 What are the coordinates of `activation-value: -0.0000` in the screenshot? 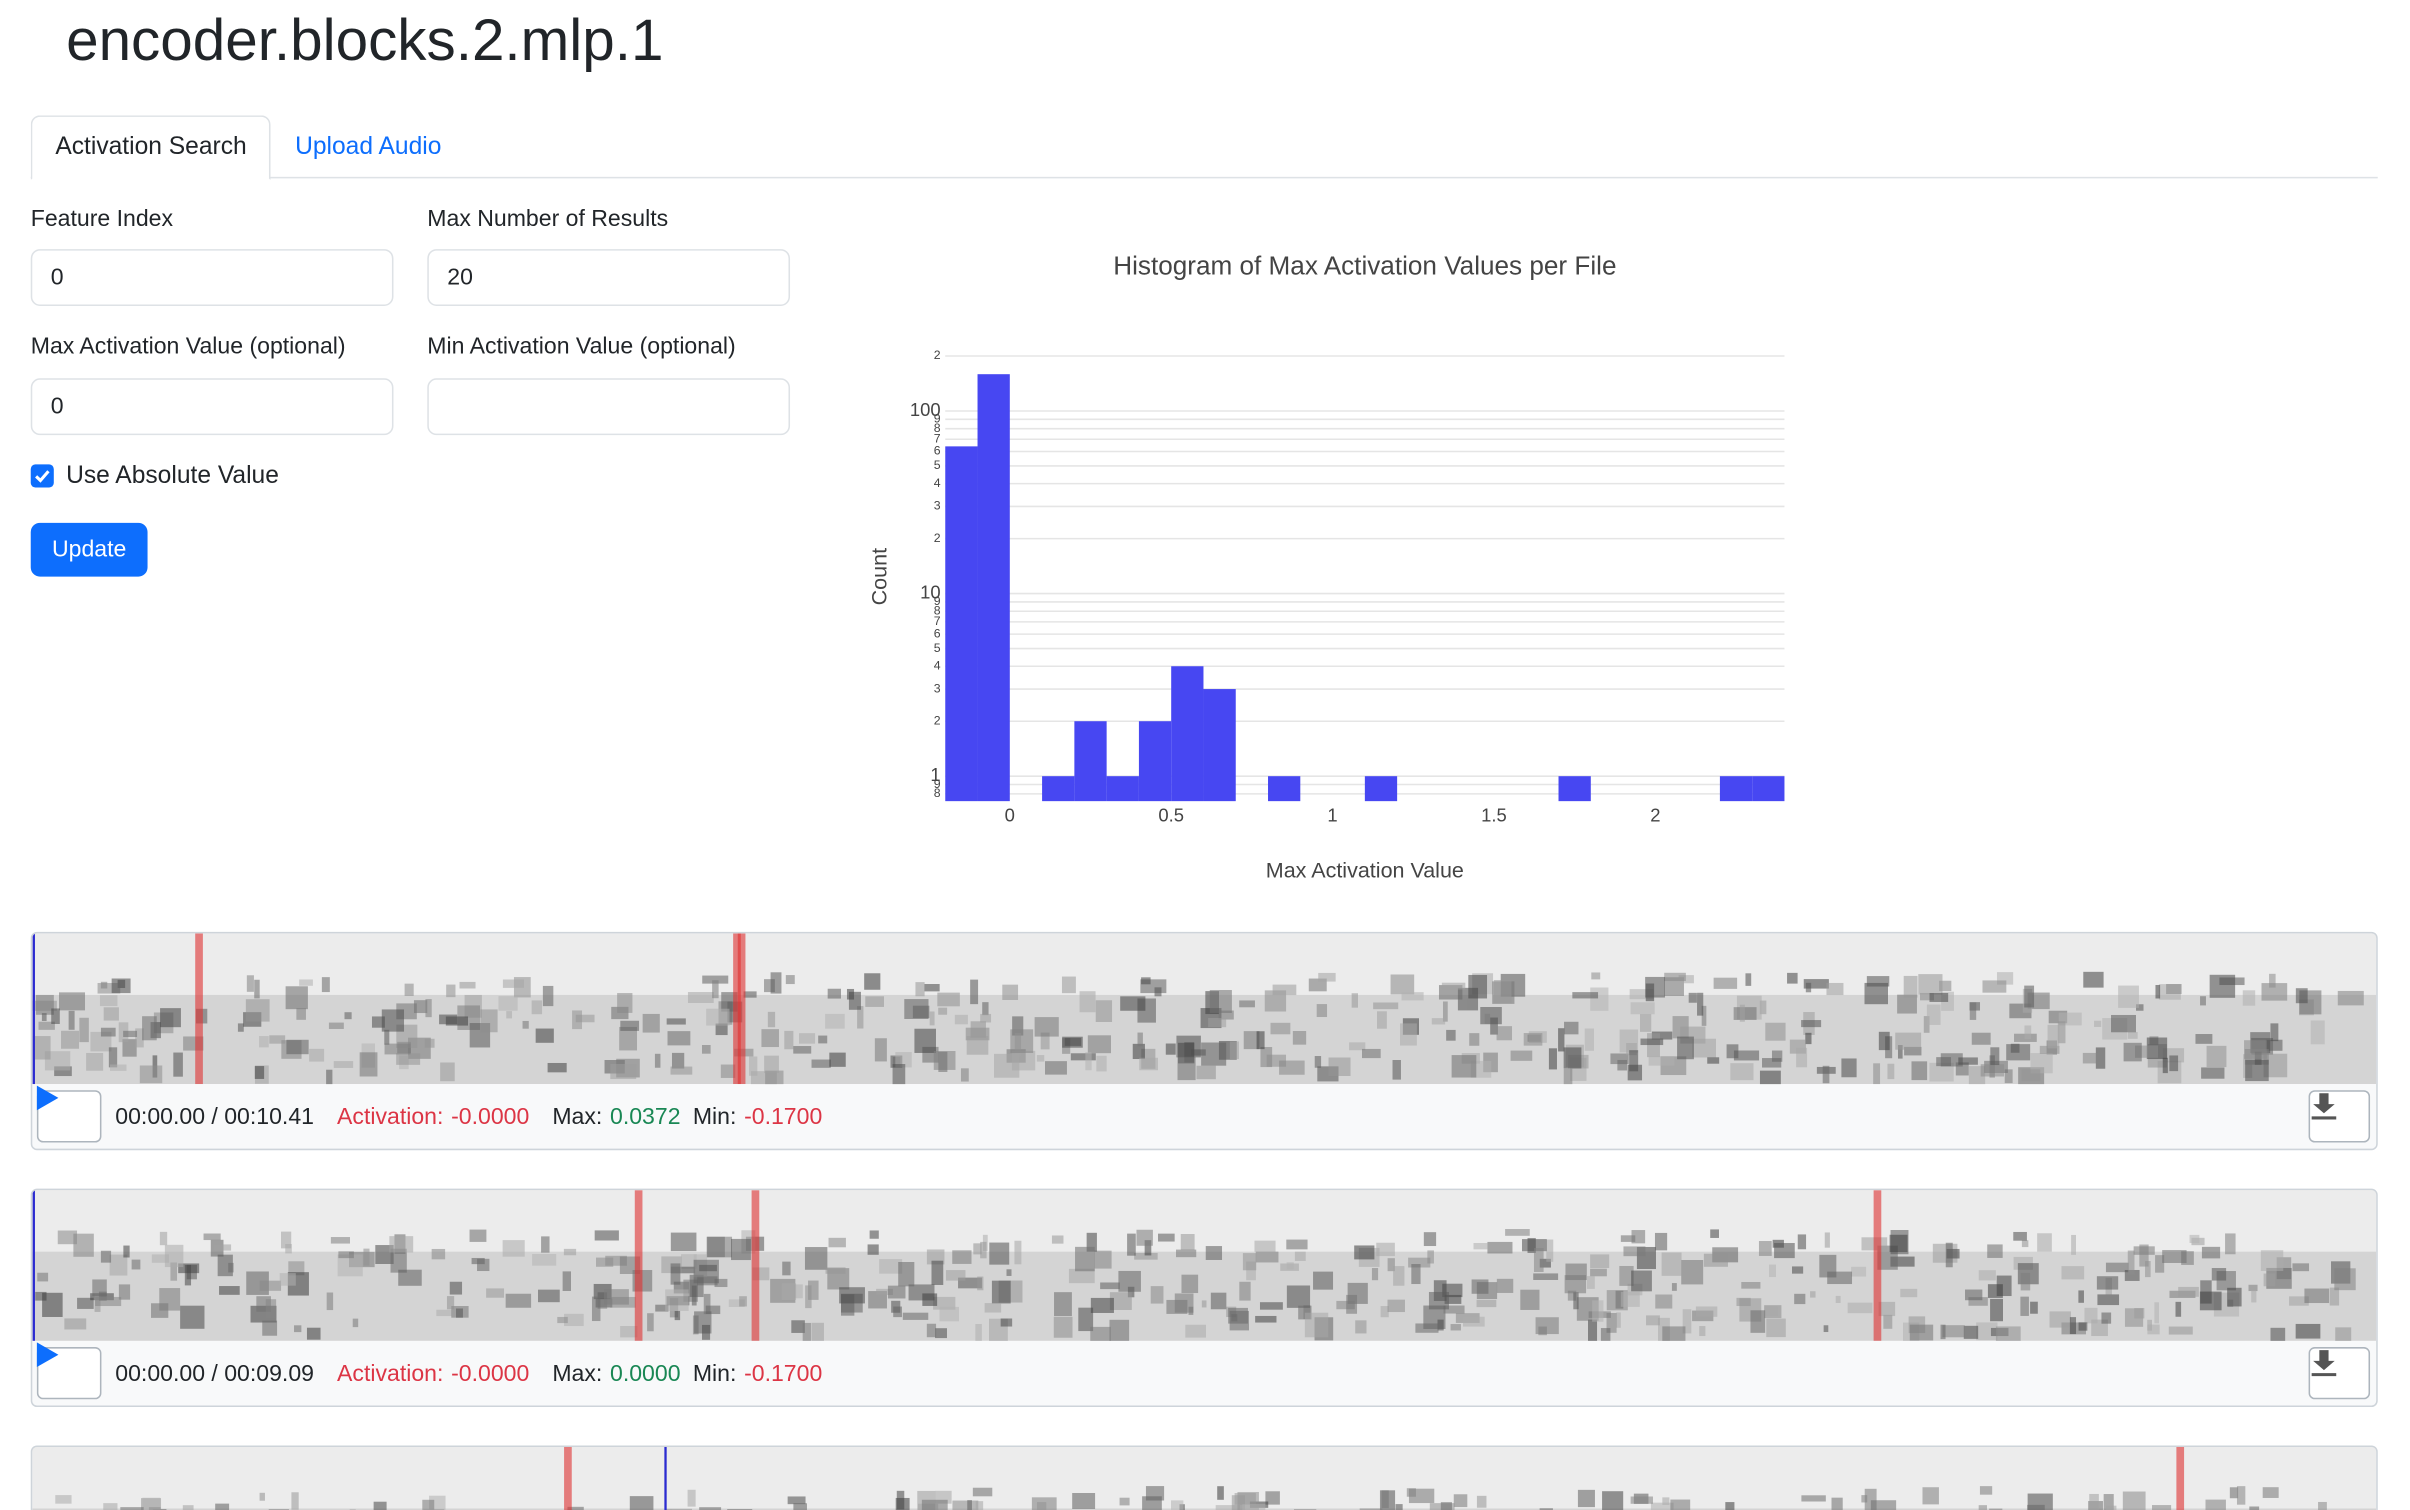 It's located at (490, 1116).